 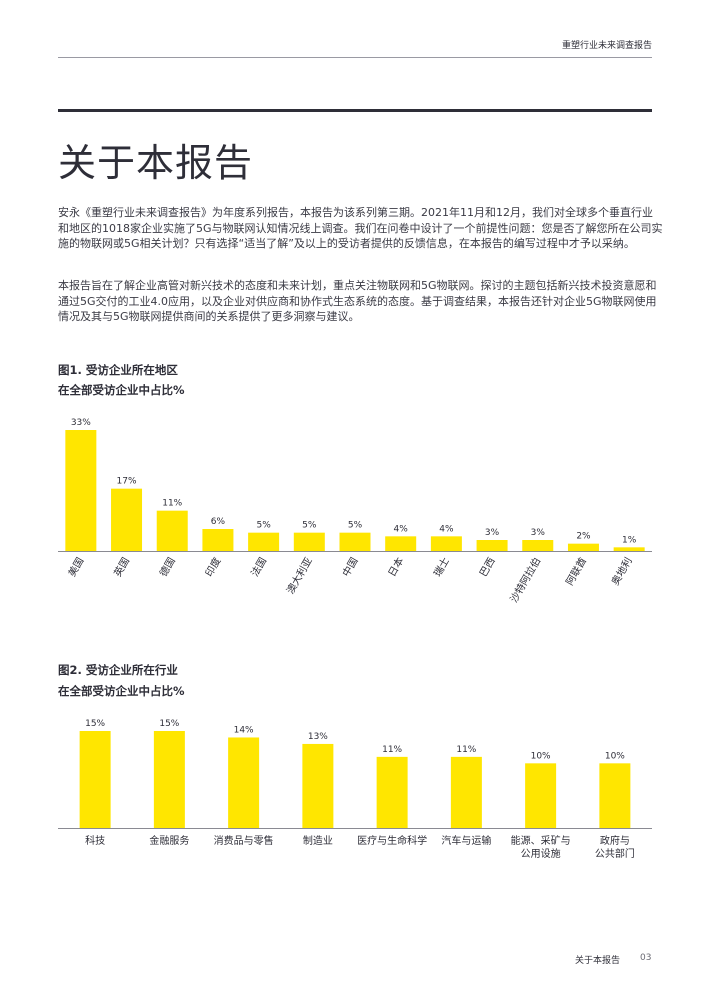 I want to click on tick-label: 能源、采矿与公用设施, so click(x=541, y=847).